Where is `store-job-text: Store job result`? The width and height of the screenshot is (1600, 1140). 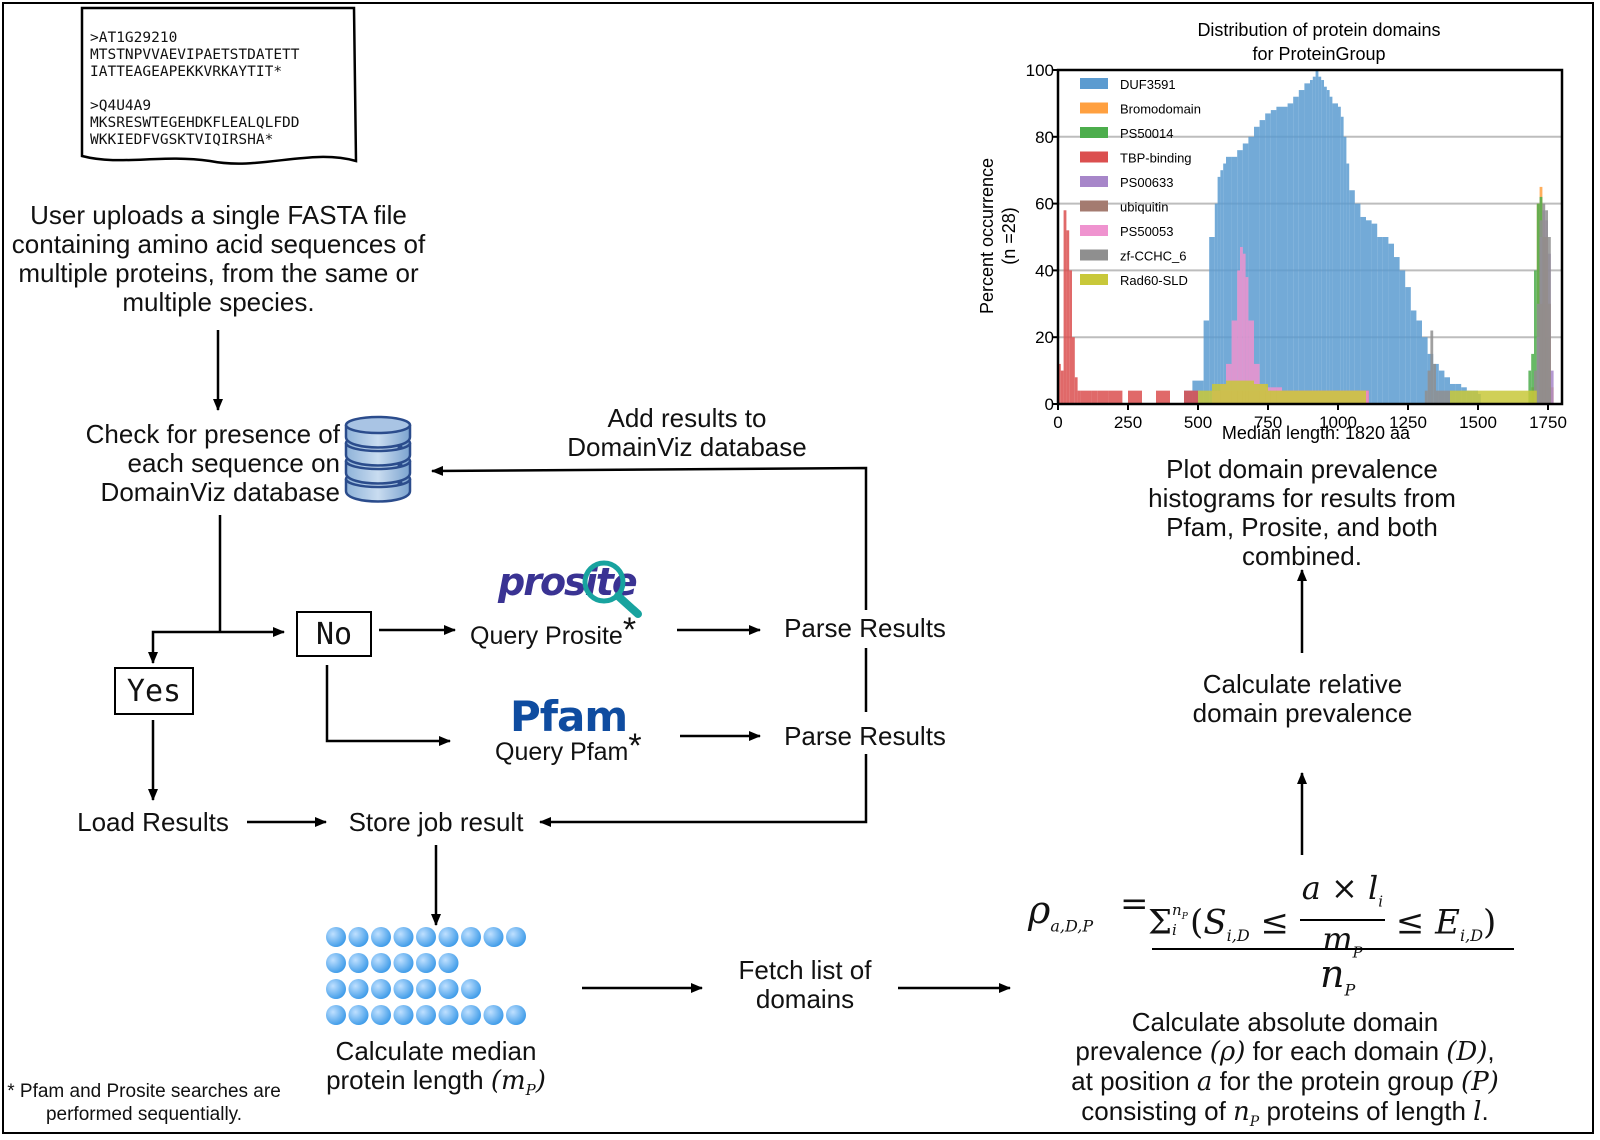
store-job-text: Store job result is located at coordinates (436, 822).